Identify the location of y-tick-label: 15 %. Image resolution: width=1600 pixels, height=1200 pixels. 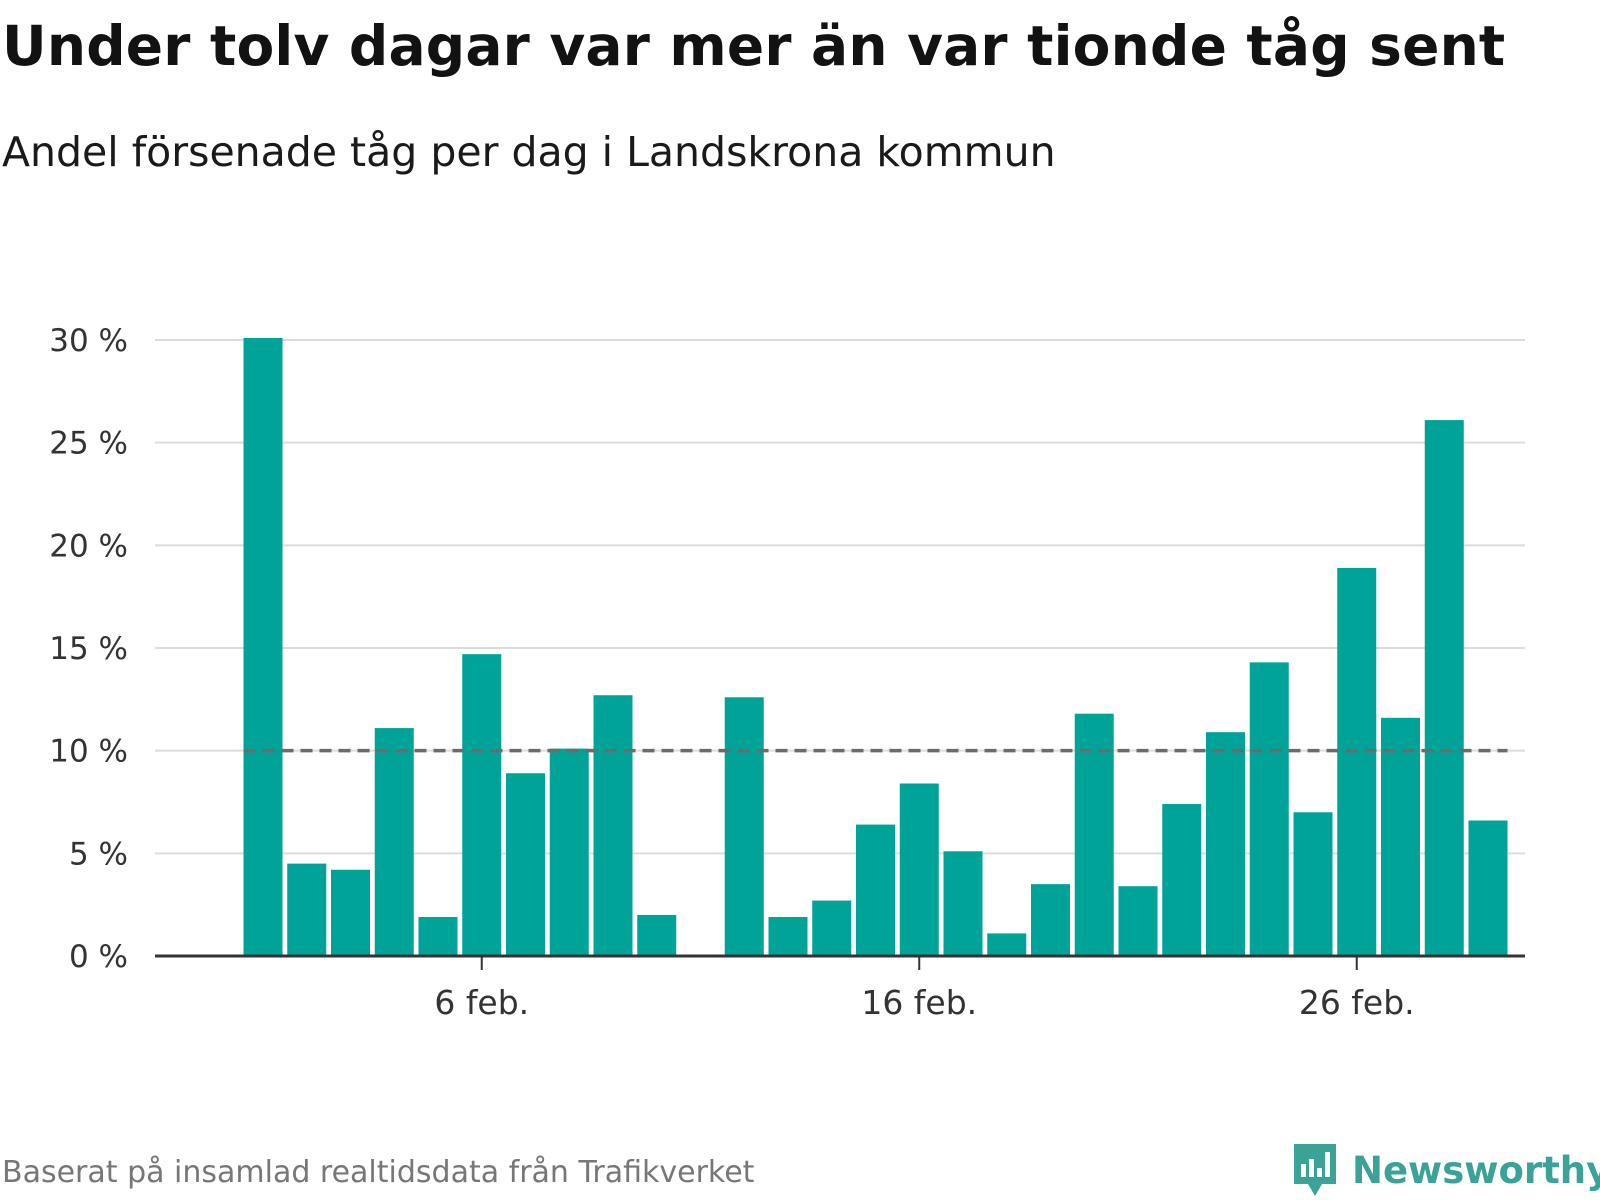
(88, 649).